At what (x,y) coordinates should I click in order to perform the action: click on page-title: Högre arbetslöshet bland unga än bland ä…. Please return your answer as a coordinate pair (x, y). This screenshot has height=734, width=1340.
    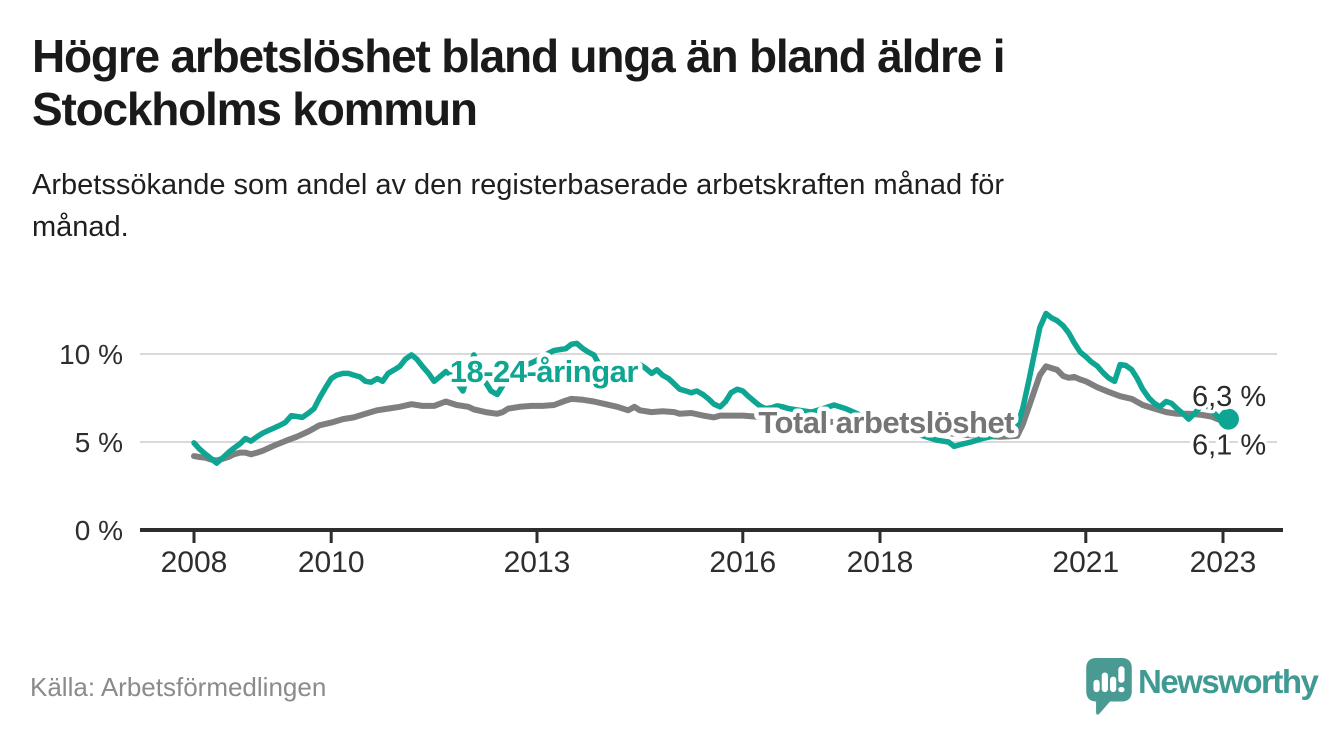
    Looking at the image, I should click on (622, 83).